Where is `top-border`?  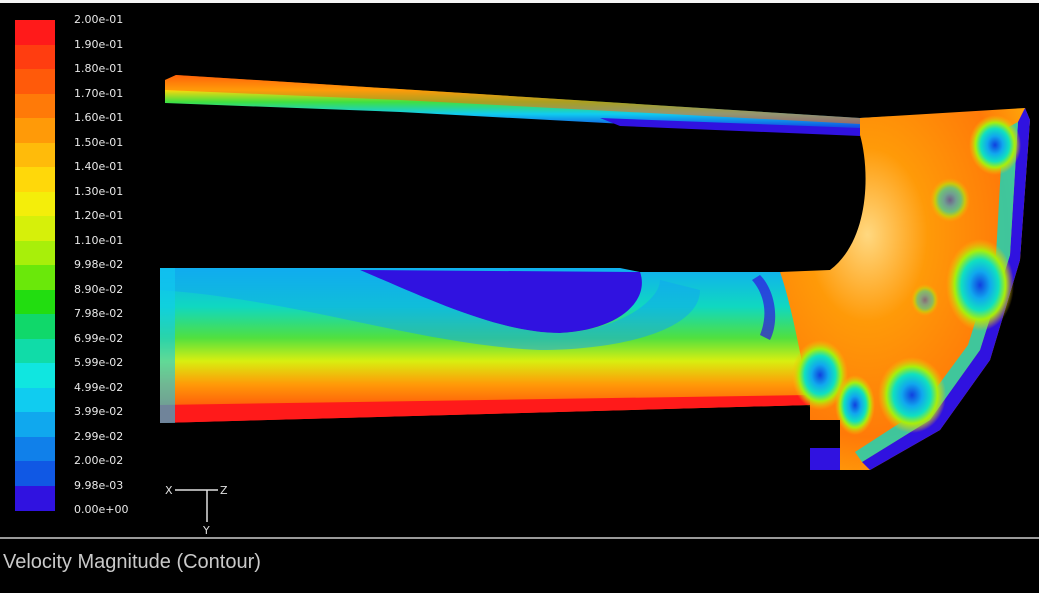
top-border is located at coordinates (519, 1).